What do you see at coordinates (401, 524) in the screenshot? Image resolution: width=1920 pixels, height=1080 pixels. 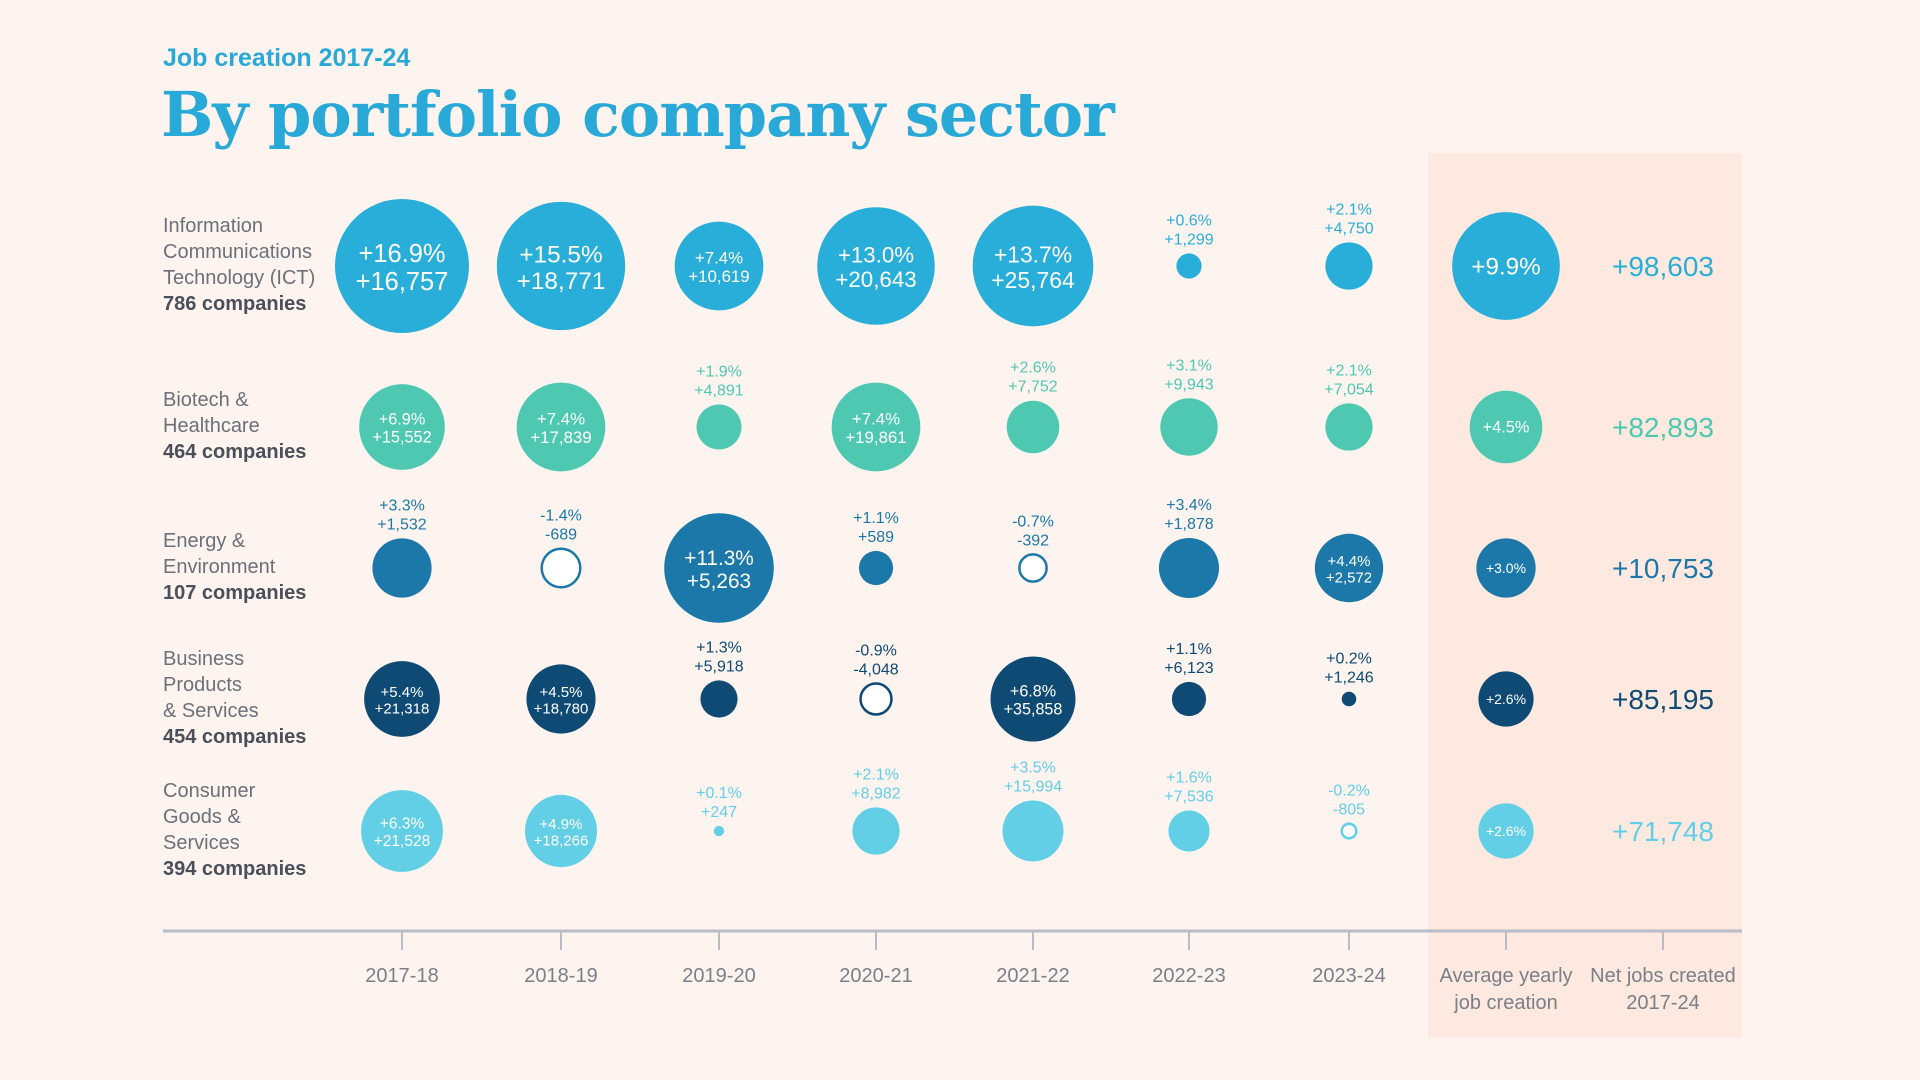 I see `bubble-jobs-label: +1,532` at bounding box center [401, 524].